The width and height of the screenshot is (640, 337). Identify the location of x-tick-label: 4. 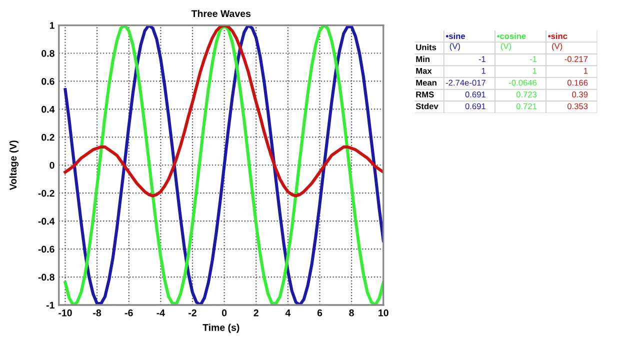
(288, 313).